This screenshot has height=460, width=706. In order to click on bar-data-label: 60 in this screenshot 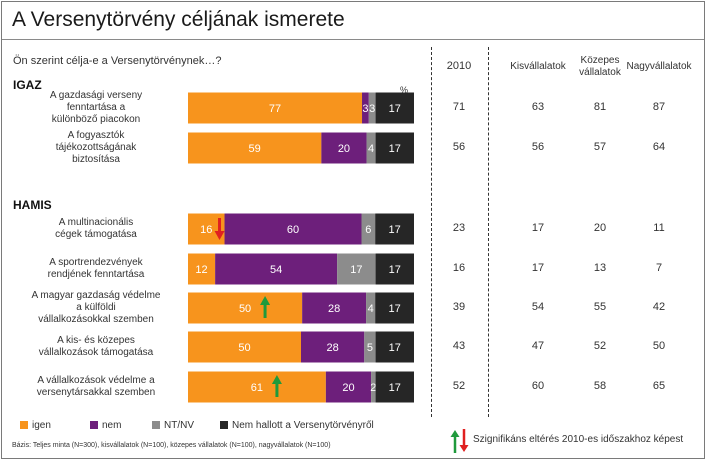, I will do `click(293, 230)`.